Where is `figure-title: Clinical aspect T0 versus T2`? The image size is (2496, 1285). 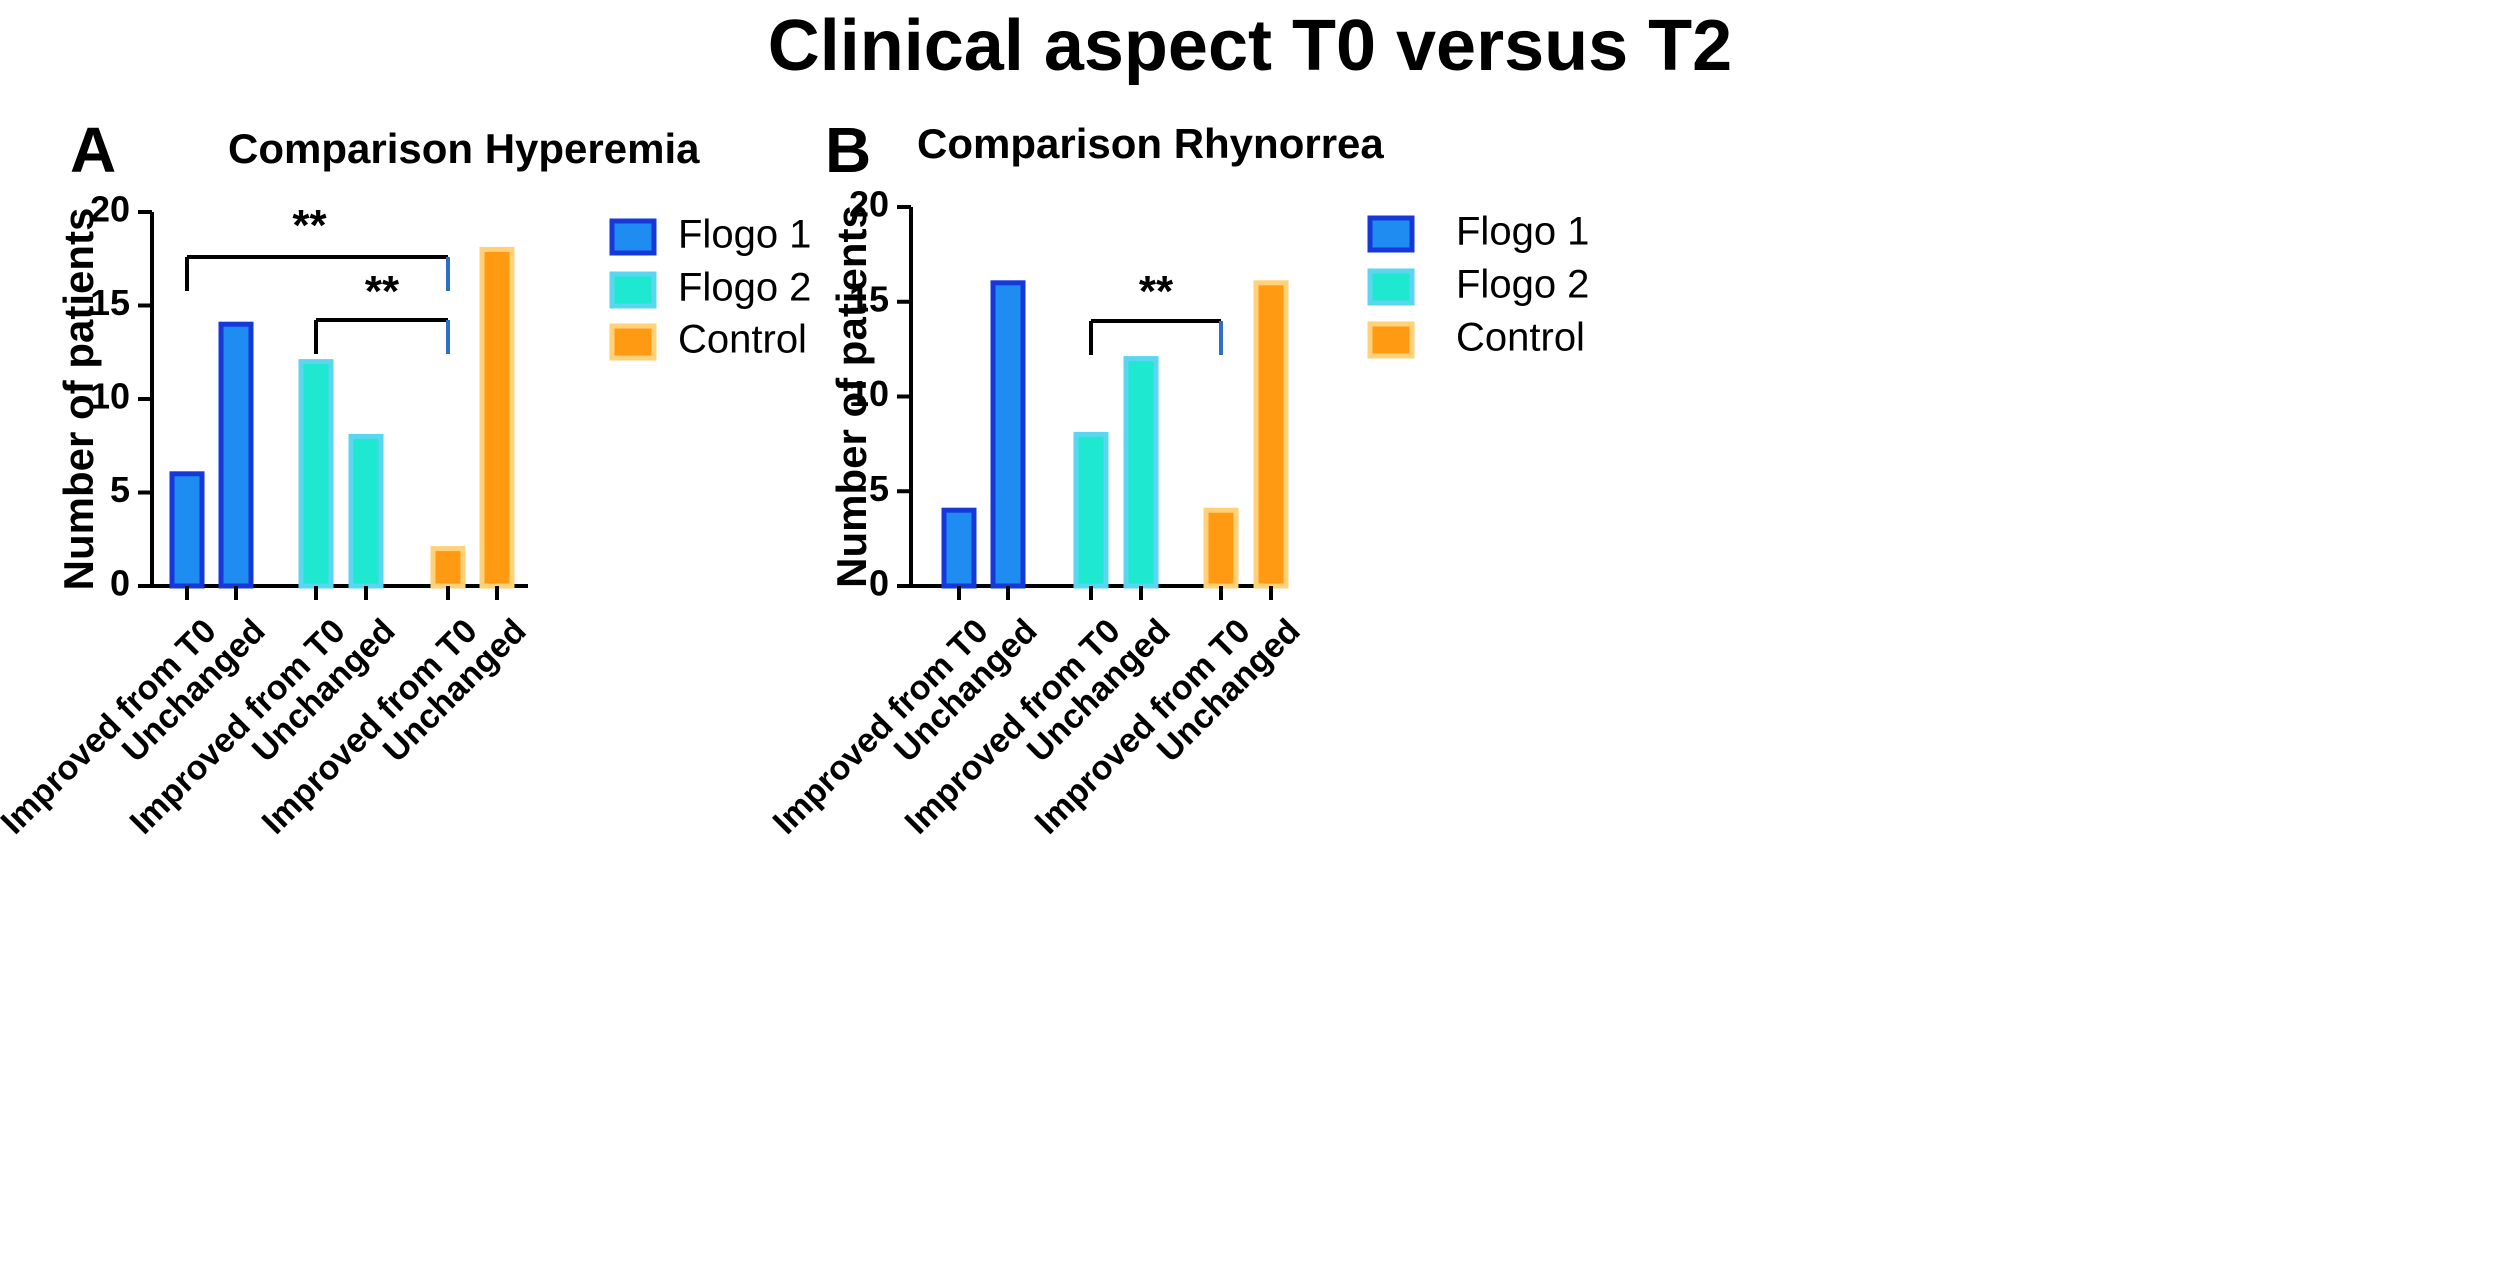 figure-title: Clinical aspect T0 versus T2 is located at coordinates (1250, 46).